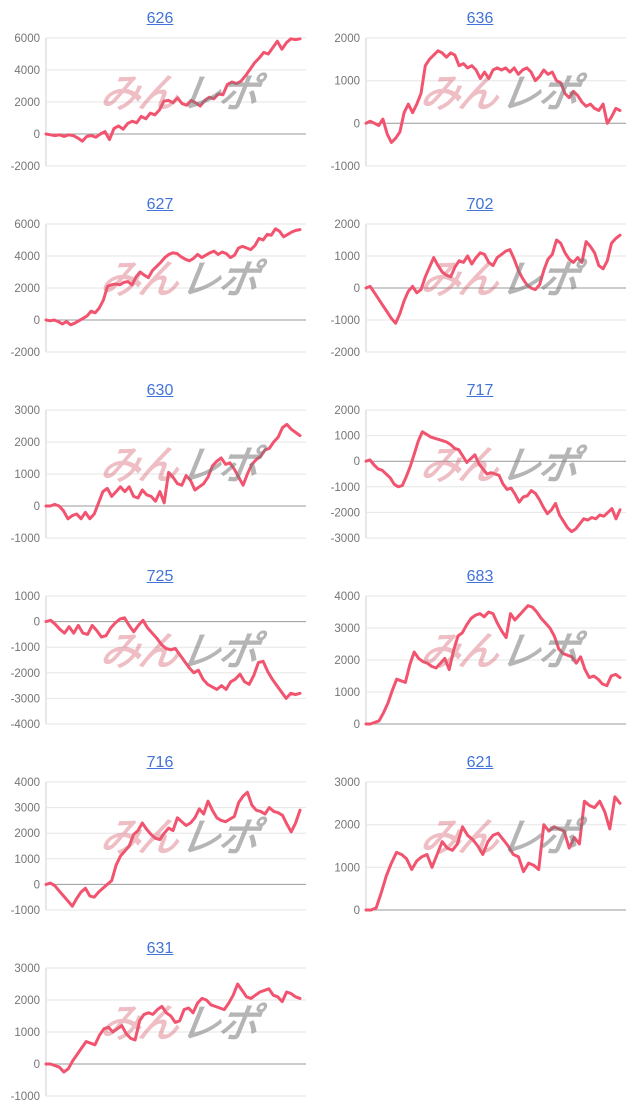  I want to click on chart-cell-702: 702 みんレポ 2000 1000 0 -1000 -2000, so click(480, 279).